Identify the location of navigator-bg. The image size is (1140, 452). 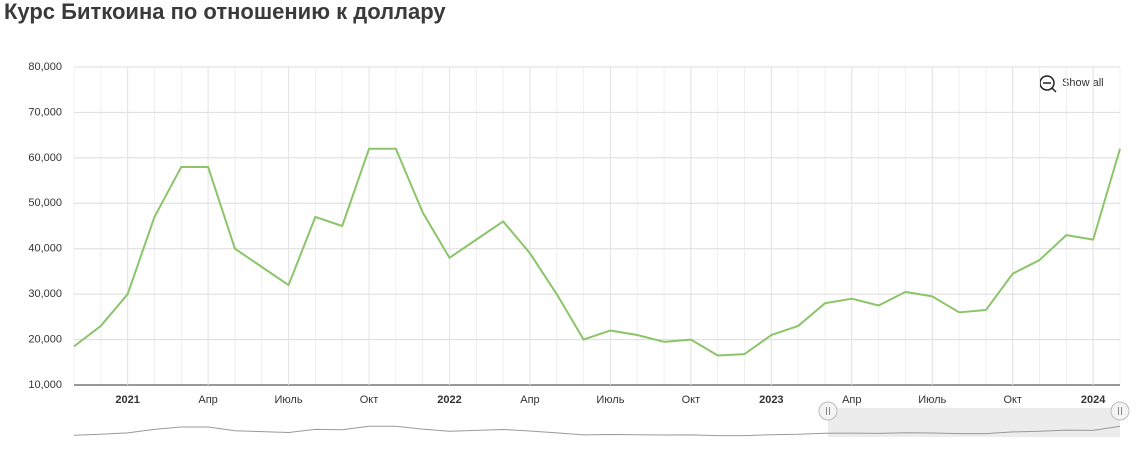
(597, 422).